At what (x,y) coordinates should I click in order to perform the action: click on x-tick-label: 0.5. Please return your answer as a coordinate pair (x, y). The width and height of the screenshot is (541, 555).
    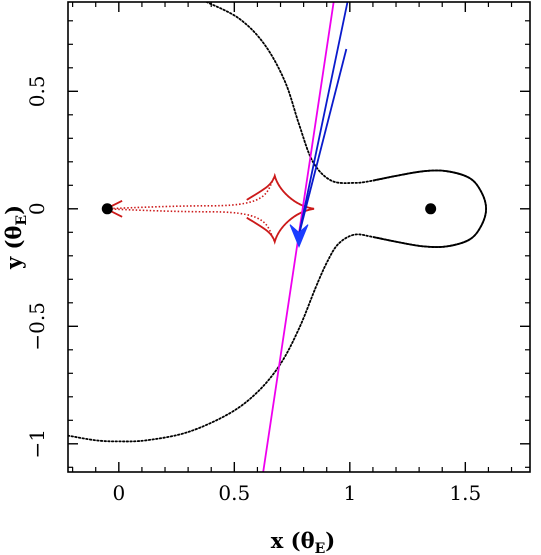
    Looking at the image, I should click on (234, 493).